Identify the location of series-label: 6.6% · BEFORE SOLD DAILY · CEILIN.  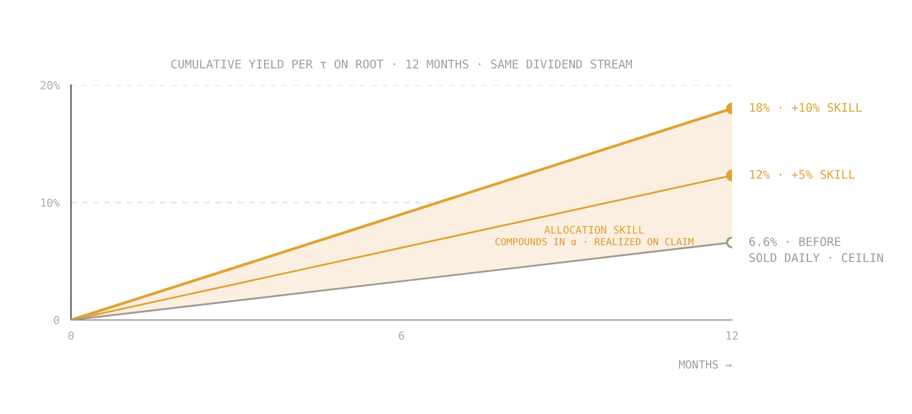
(816, 249).